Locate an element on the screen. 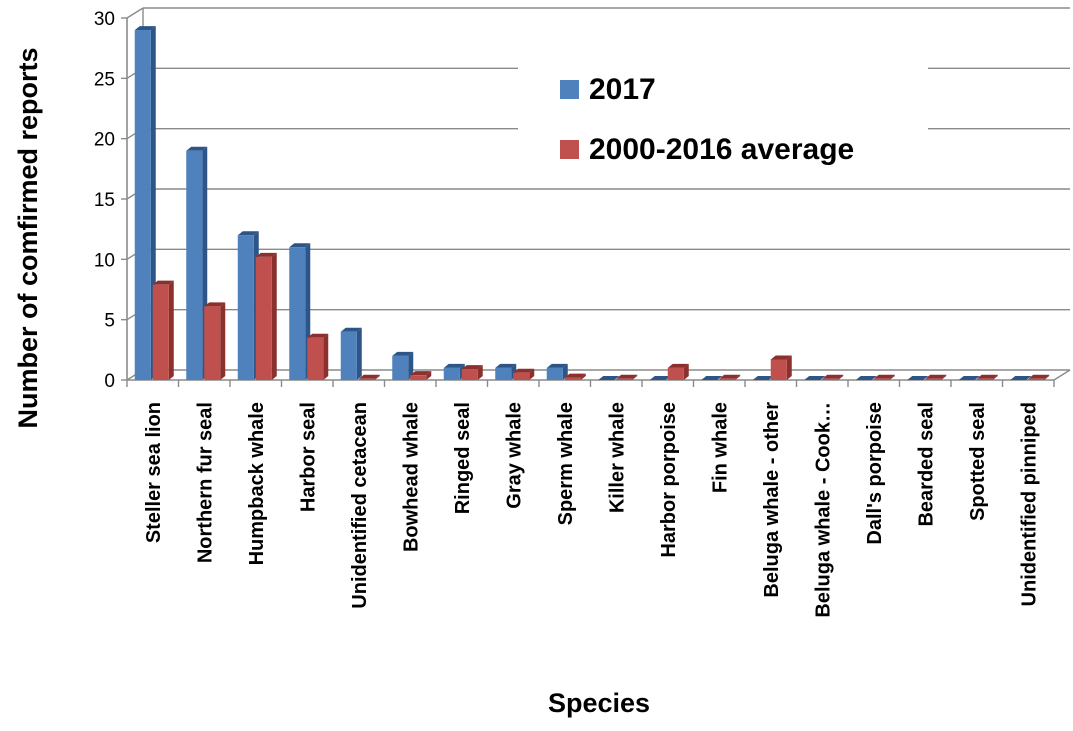  x-category-label: Dall's porpoise is located at coordinates (875, 473).